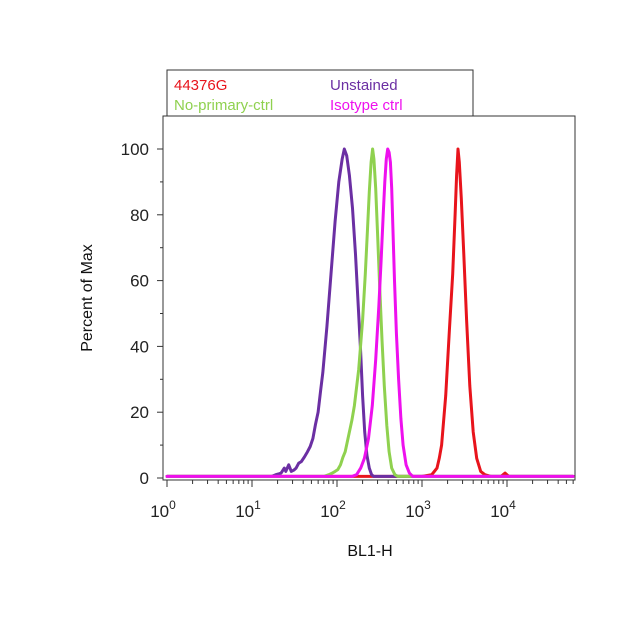 The height and width of the screenshot is (635, 635). What do you see at coordinates (139, 215) in the screenshot?
I see `y-tick-label: 80` at bounding box center [139, 215].